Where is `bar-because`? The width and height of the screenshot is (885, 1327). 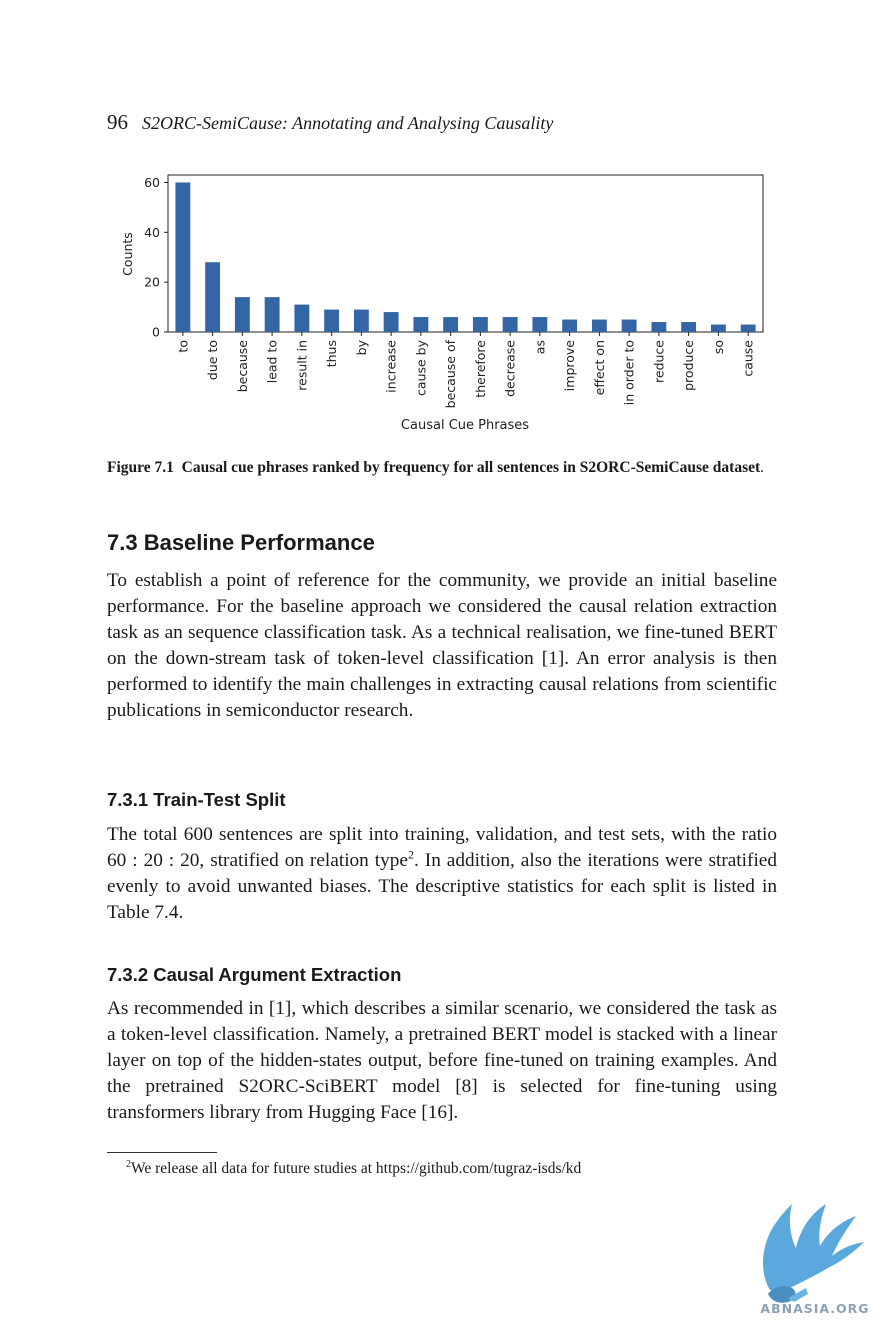
bar-because is located at coordinates (242, 314).